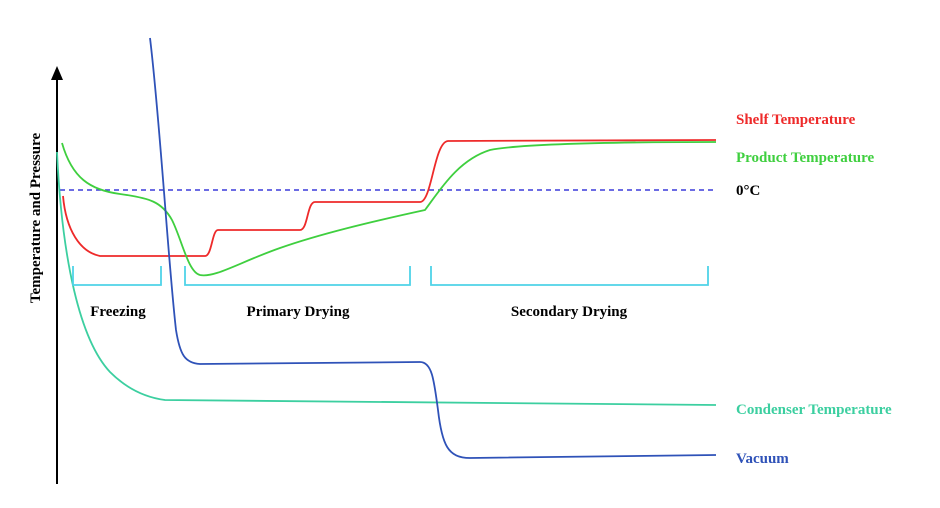 The height and width of the screenshot is (508, 940). Describe the element at coordinates (569, 312) in the screenshot. I see `secondary-drying-label: Secondary Drying` at that location.